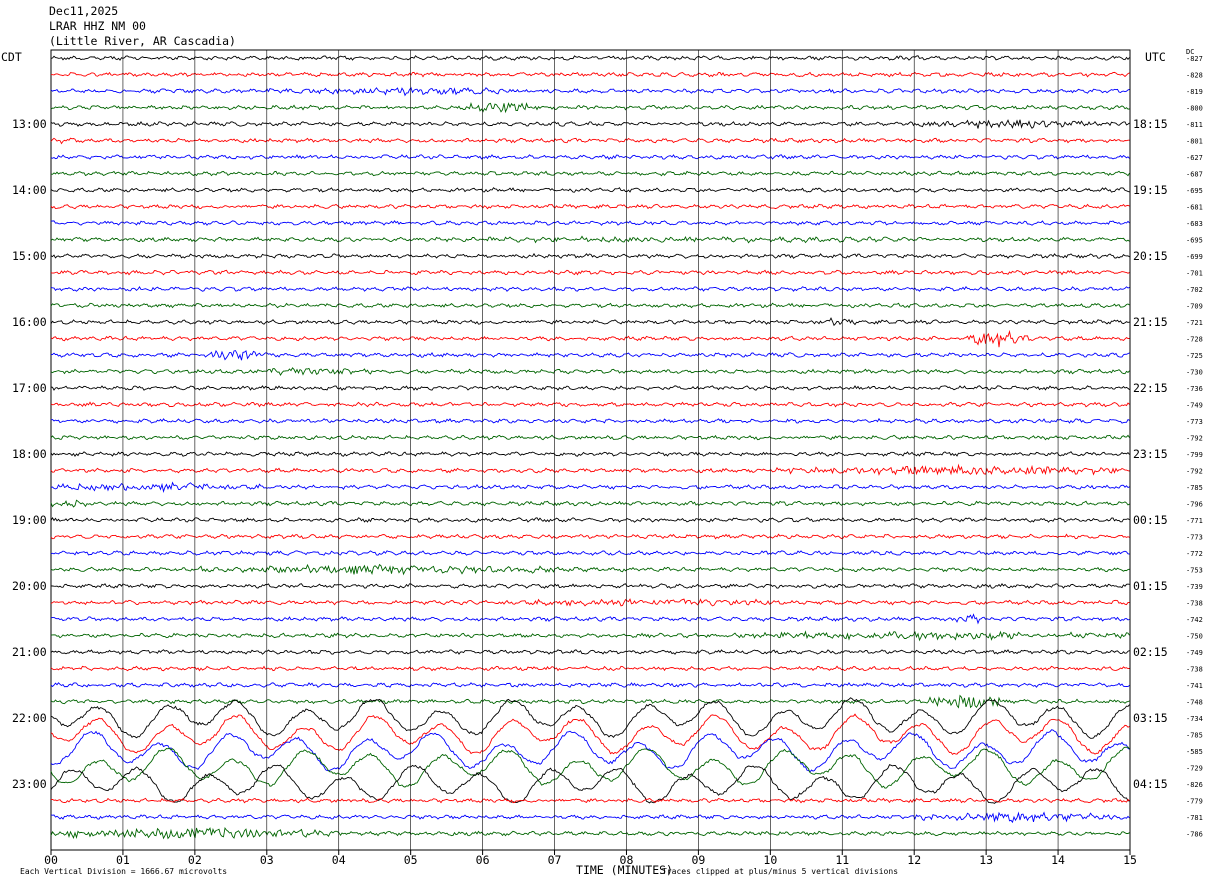 The height and width of the screenshot is (886, 1210). I want to click on dc-offset-label: -785, so click(1194, 488).